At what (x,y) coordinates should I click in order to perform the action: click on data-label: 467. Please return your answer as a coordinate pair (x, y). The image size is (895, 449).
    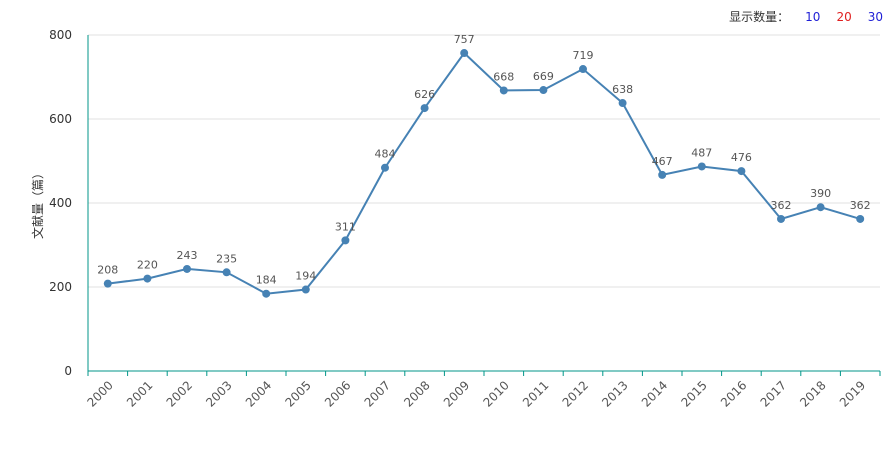
    Looking at the image, I should click on (662, 161).